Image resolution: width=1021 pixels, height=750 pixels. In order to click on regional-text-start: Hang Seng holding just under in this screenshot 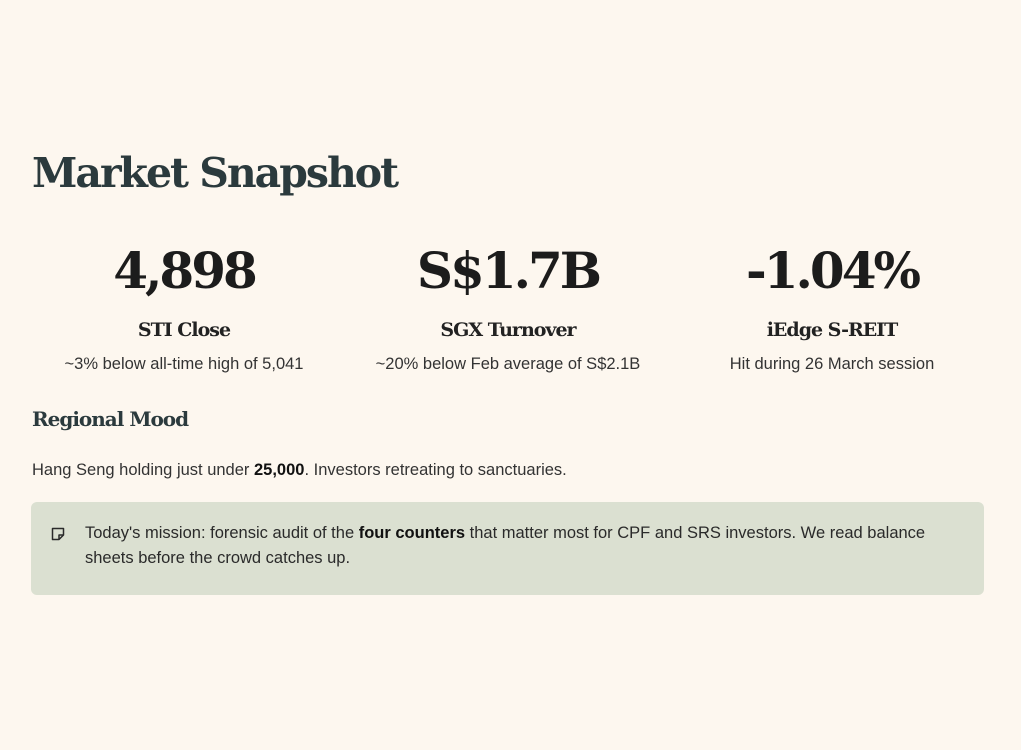, I will do `click(143, 470)`.